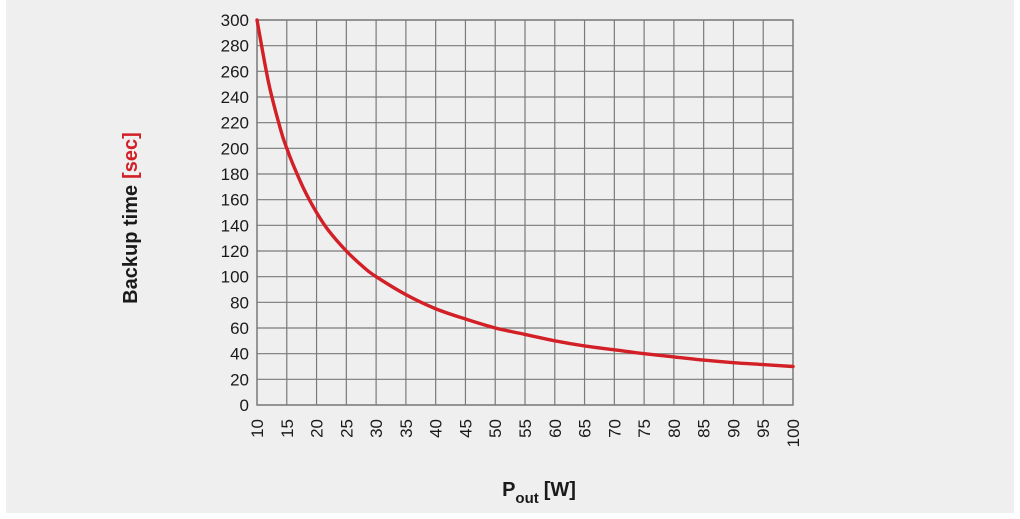 This screenshot has height=519, width=1020. I want to click on x-axis-label-sub: out, so click(526, 498).